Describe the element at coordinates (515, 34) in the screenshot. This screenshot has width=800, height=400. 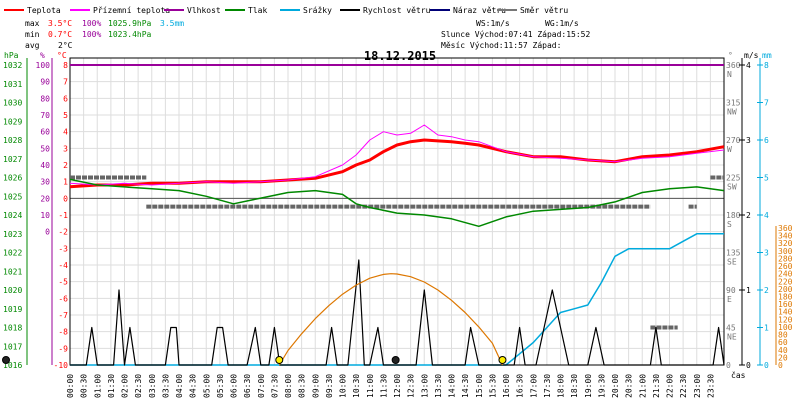
I see `info-sun: Slunce Východ:07:41 Západ:15:52` at that location.